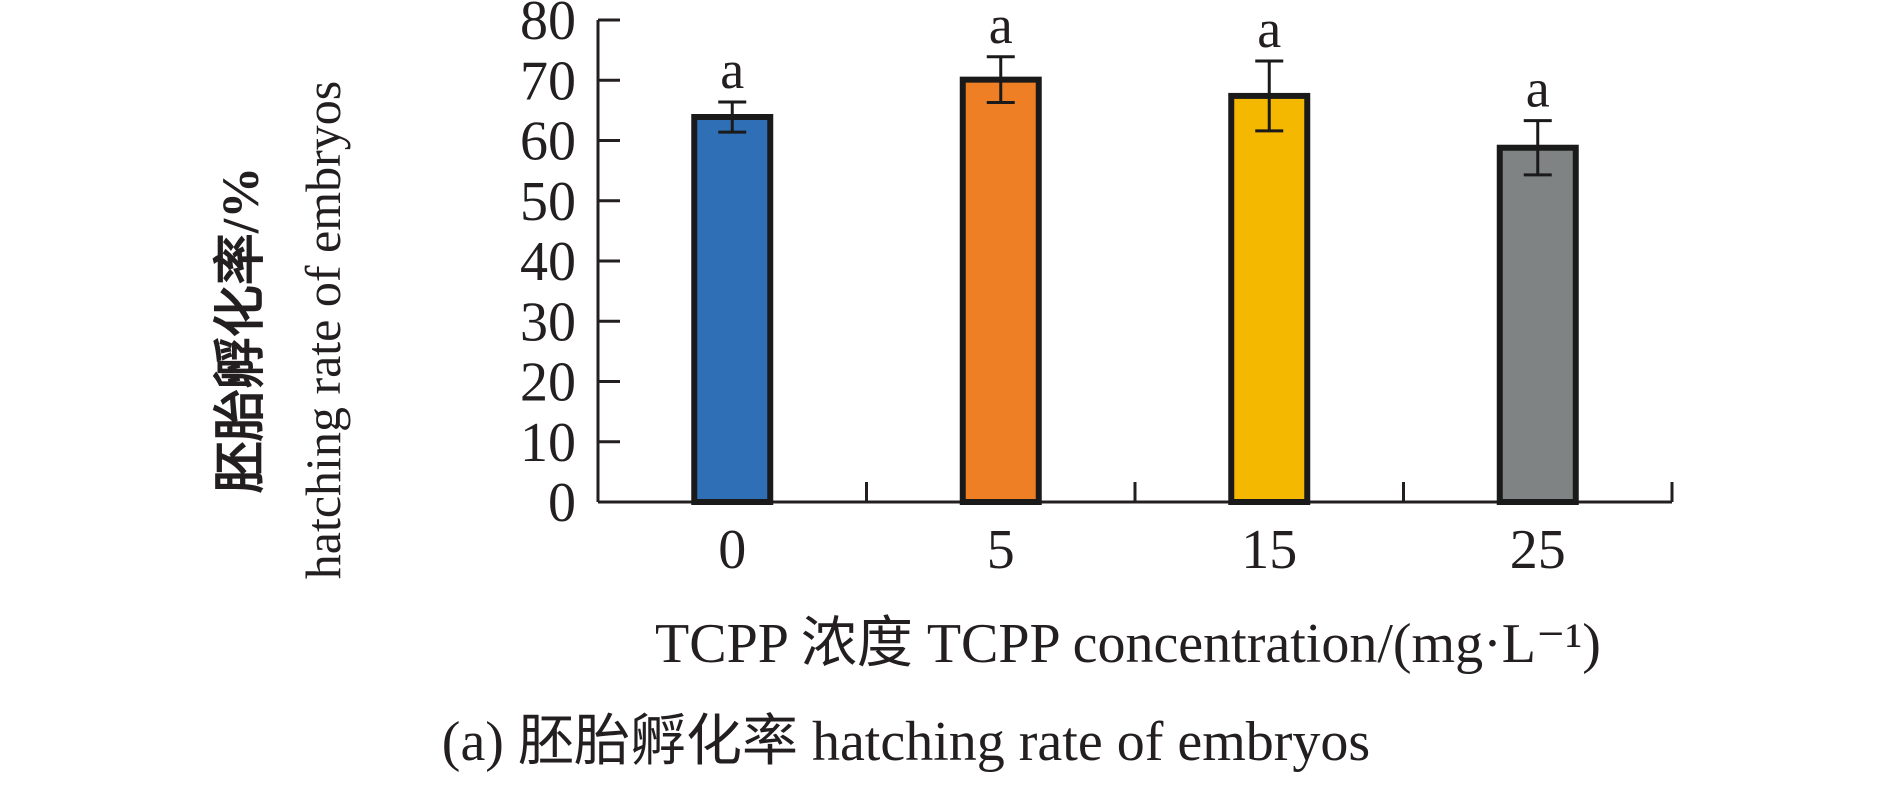 The width and height of the screenshot is (1890, 793). What do you see at coordinates (548, 262) in the screenshot?
I see `y-tick-label: 40` at bounding box center [548, 262].